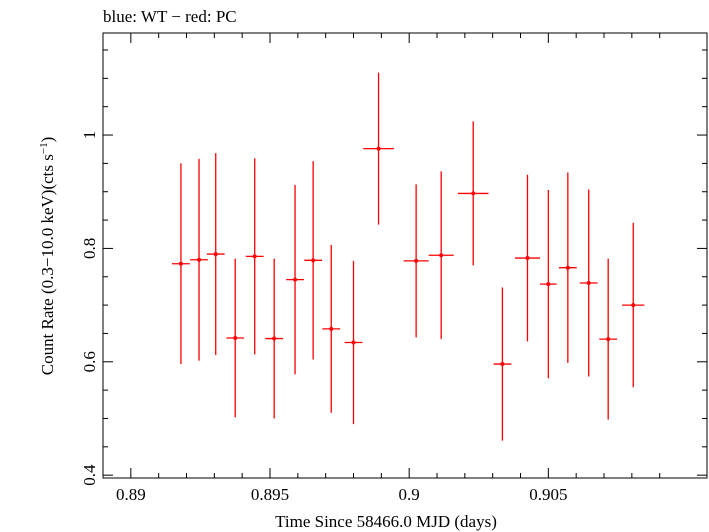 Image resolution: width=709 pixels, height=532 pixels. Describe the element at coordinates (409, 494) in the screenshot. I see `x-tick-label: 0.9` at that location.